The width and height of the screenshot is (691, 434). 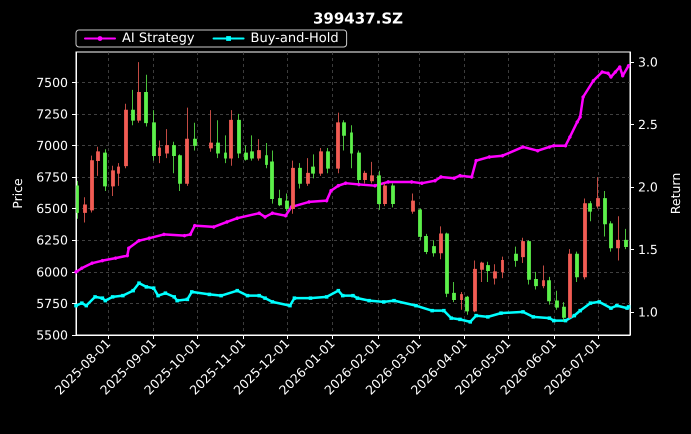 I want to click on y2-tick-label: 2.5, so click(x=648, y=124).